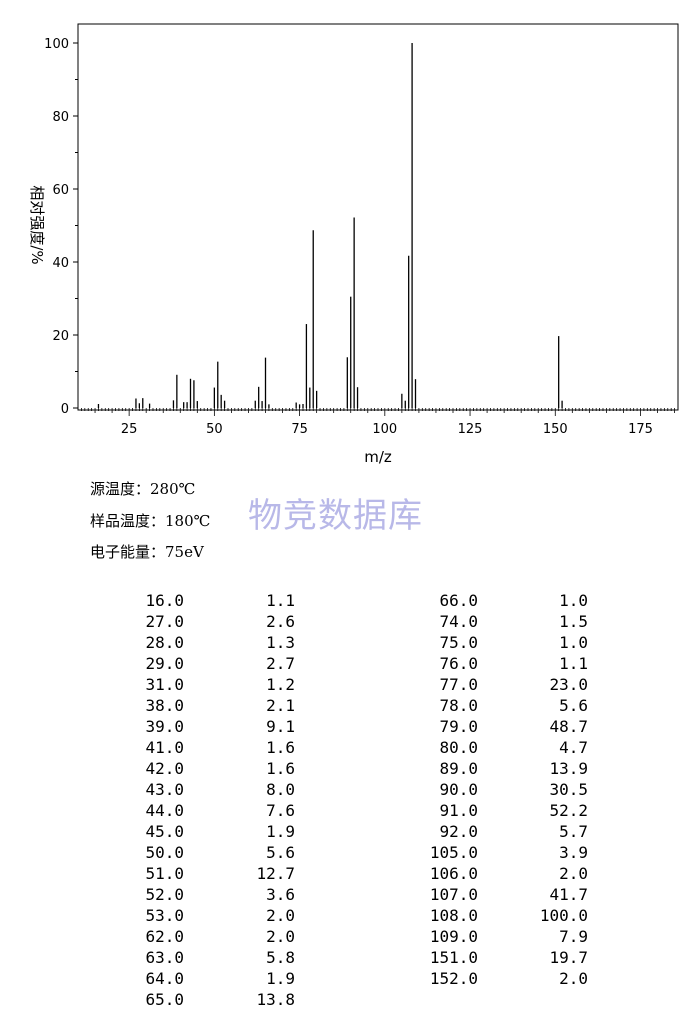  Describe the element at coordinates (458, 663) in the screenshot. I see `peak-mz: 76.0` at that location.